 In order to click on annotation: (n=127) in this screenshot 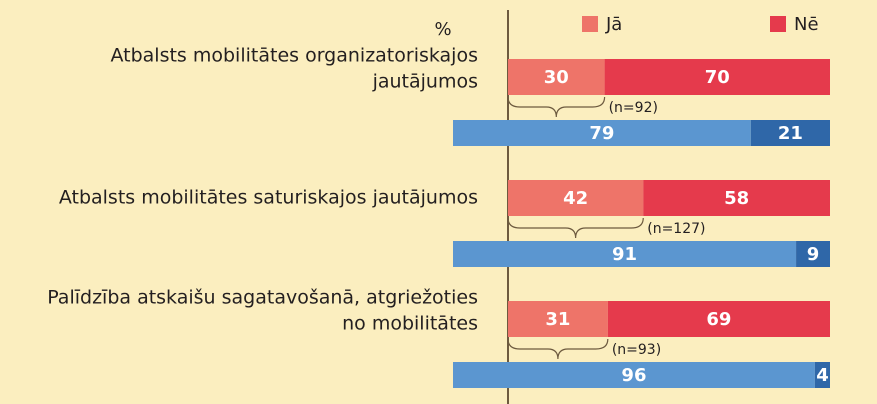, I will do `click(676, 229)`.